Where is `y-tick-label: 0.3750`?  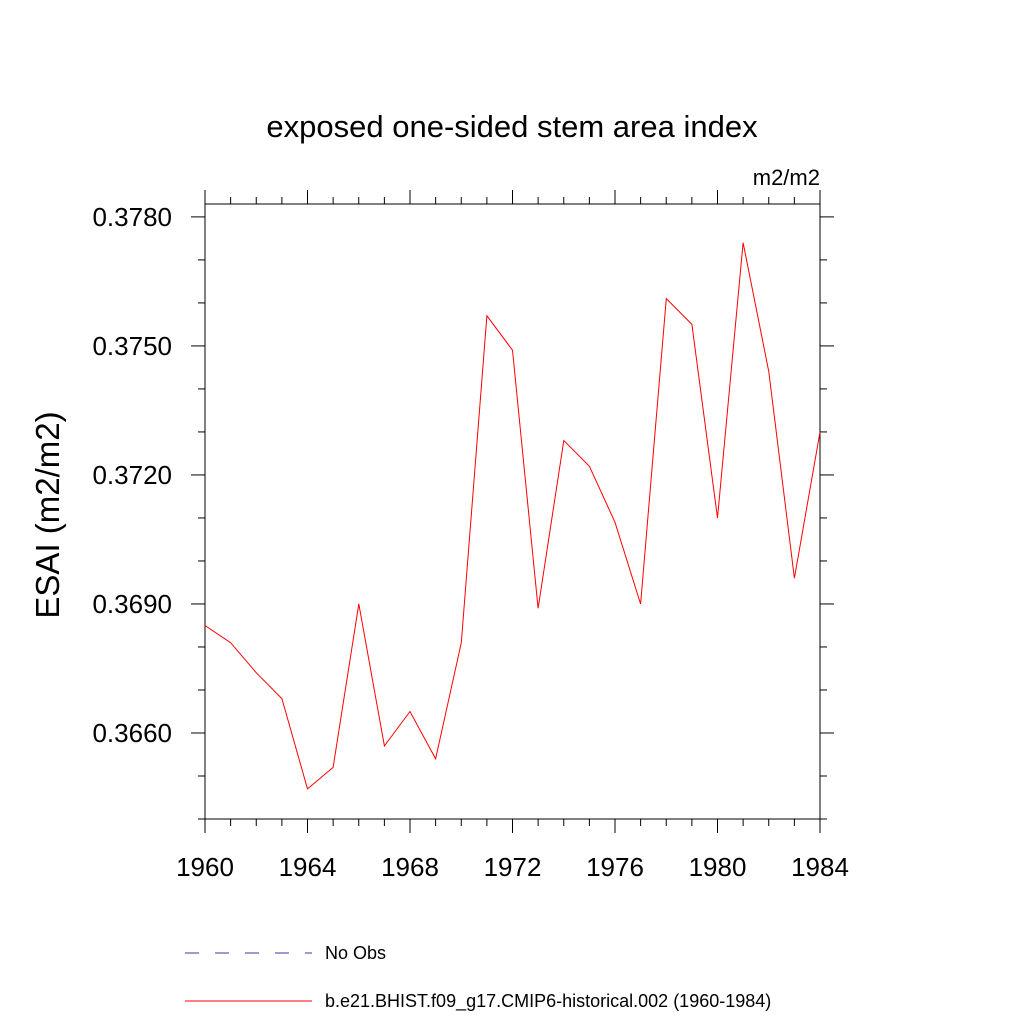 y-tick-label: 0.3750 is located at coordinates (132, 346).